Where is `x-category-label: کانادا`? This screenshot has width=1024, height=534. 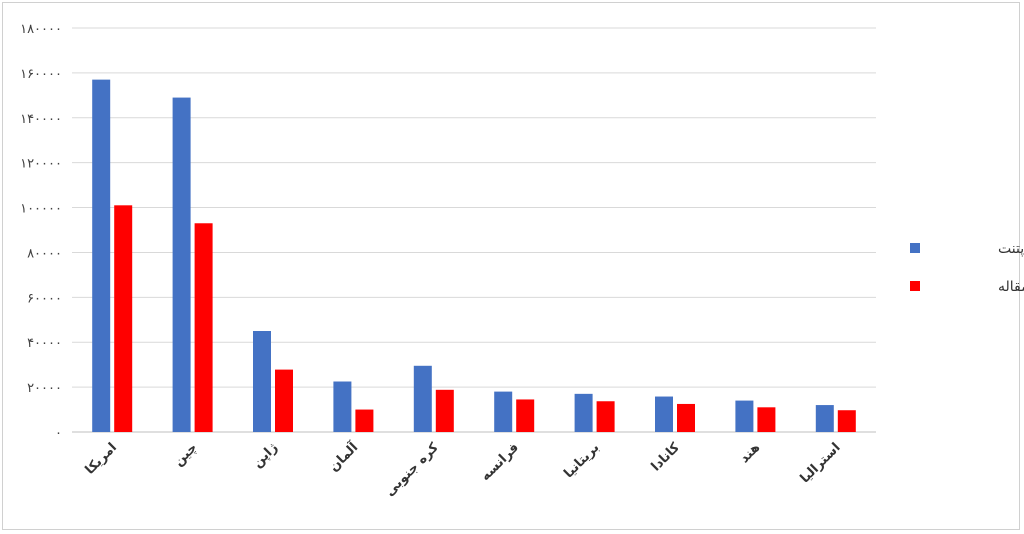
x-category-label: کانادا is located at coordinates (666, 457).